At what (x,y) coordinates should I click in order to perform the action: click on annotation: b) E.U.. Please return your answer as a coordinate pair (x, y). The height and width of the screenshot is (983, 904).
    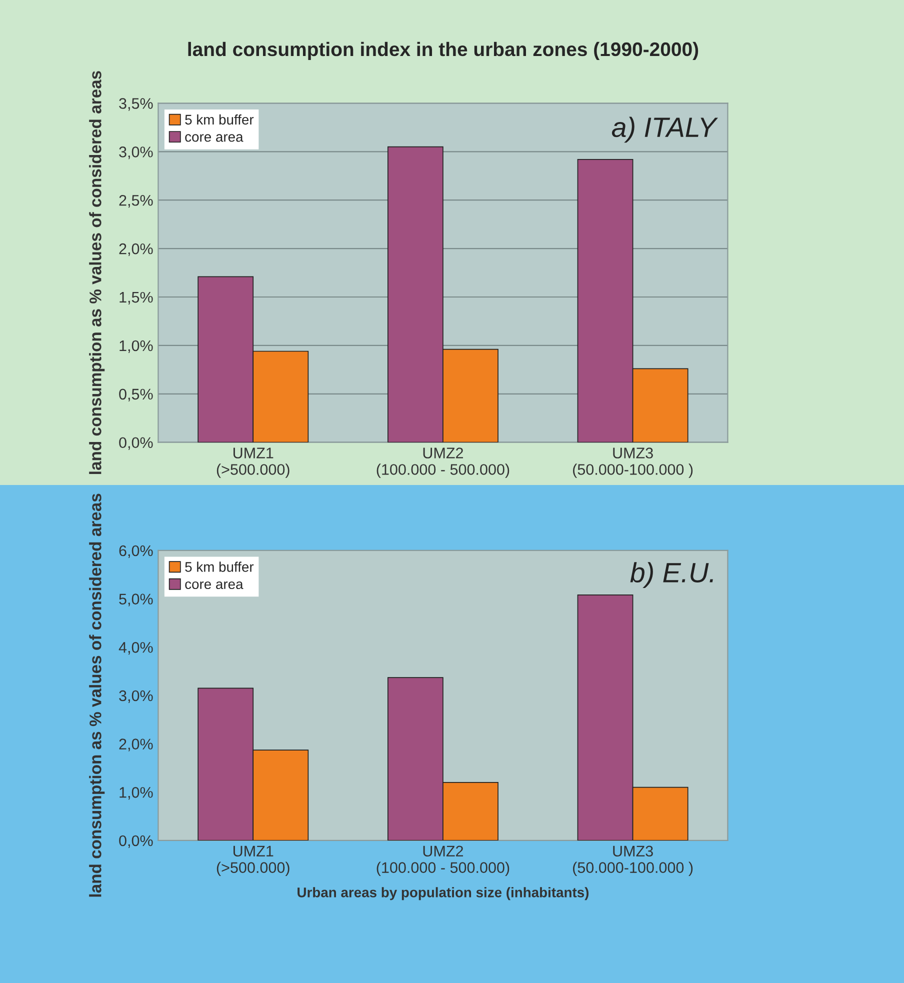
    Looking at the image, I should click on (671, 575).